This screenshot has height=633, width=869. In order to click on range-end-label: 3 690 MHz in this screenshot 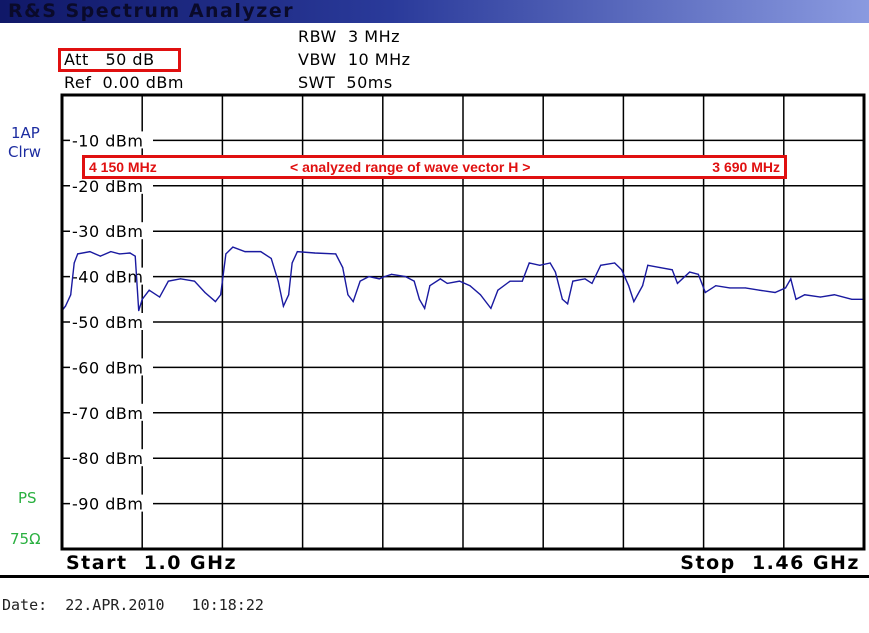, I will do `click(746, 167)`.